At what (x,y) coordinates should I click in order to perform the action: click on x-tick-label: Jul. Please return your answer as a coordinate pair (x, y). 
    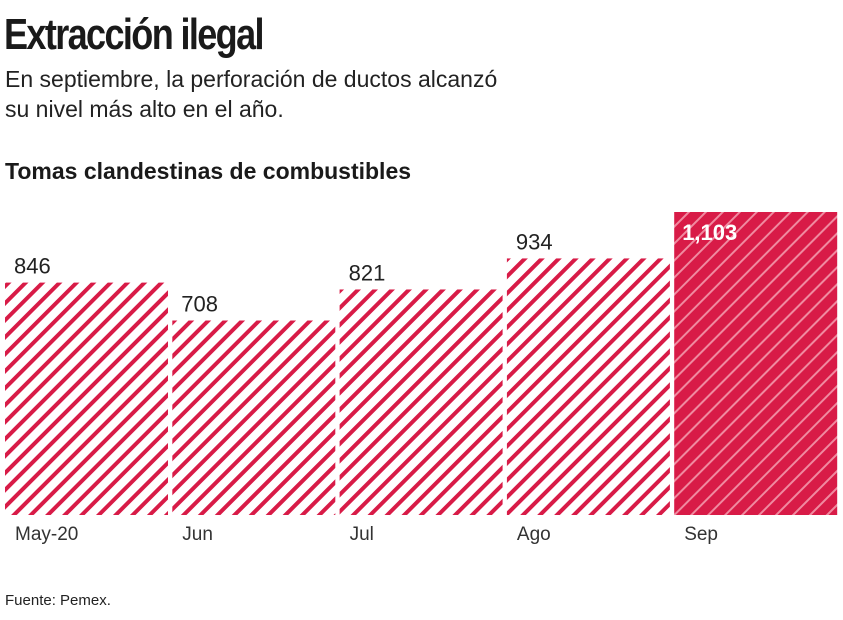
    Looking at the image, I should click on (362, 534).